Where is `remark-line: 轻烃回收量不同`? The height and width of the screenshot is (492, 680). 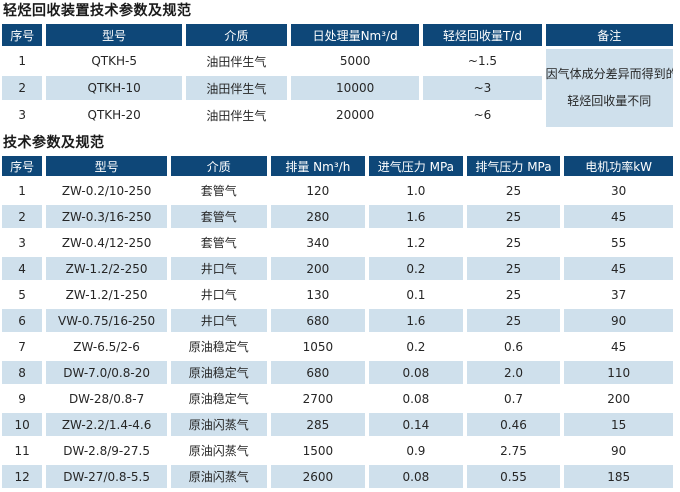 remark-line: 轻烃回收量不同 is located at coordinates (609, 101).